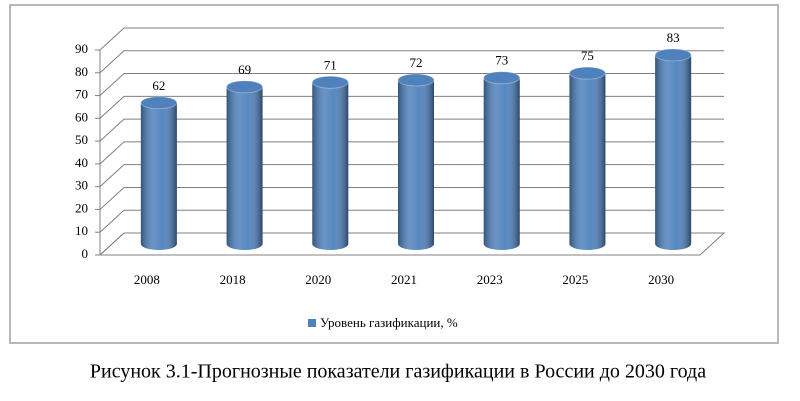  Describe the element at coordinates (81, 162) in the screenshot. I see `y-tick-label: 40` at that location.